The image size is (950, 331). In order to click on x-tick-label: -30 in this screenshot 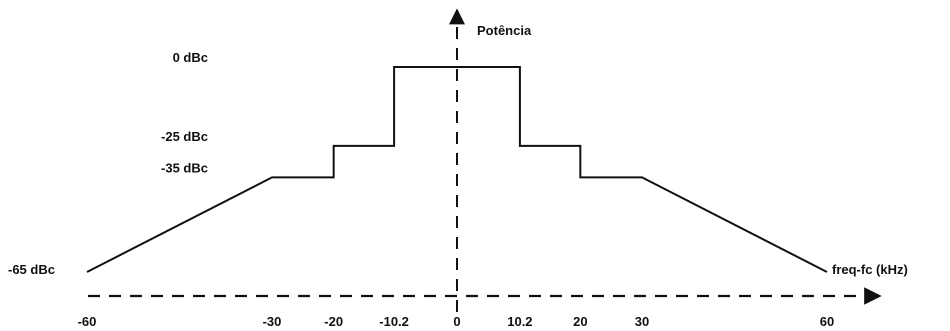, I will do `click(272, 321)`.